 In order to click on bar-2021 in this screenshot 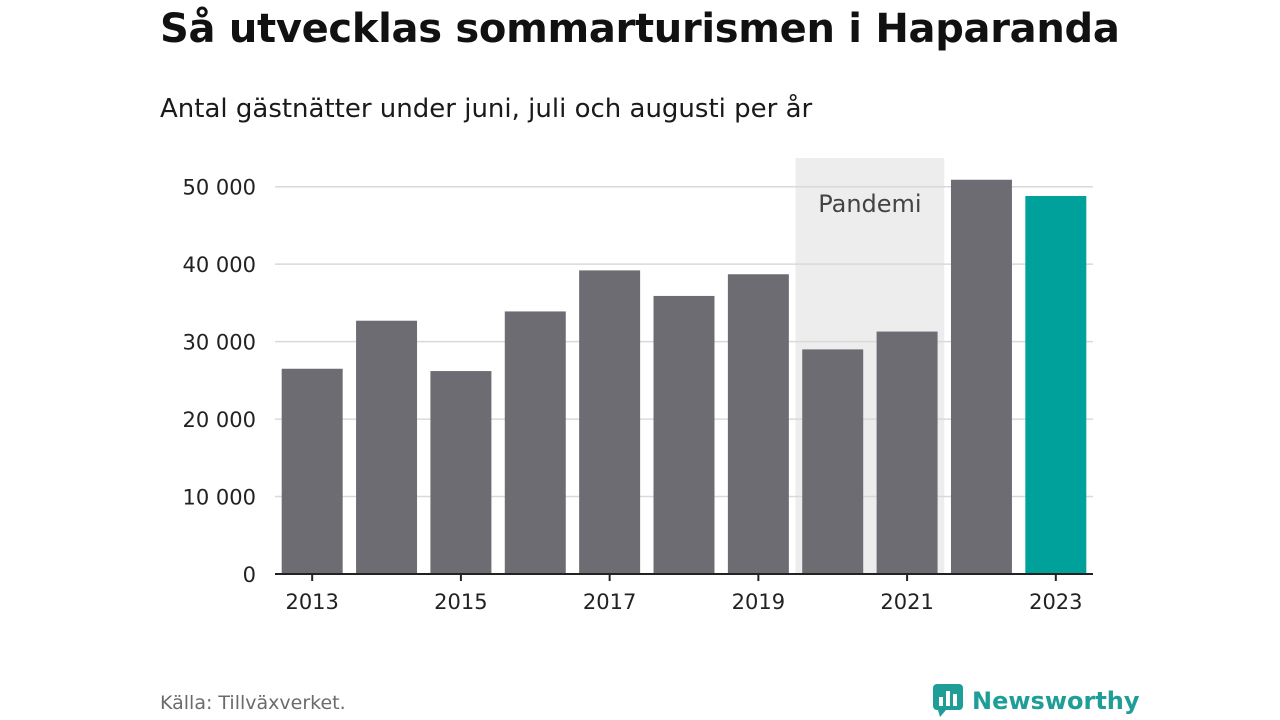, I will do `click(907, 452)`.